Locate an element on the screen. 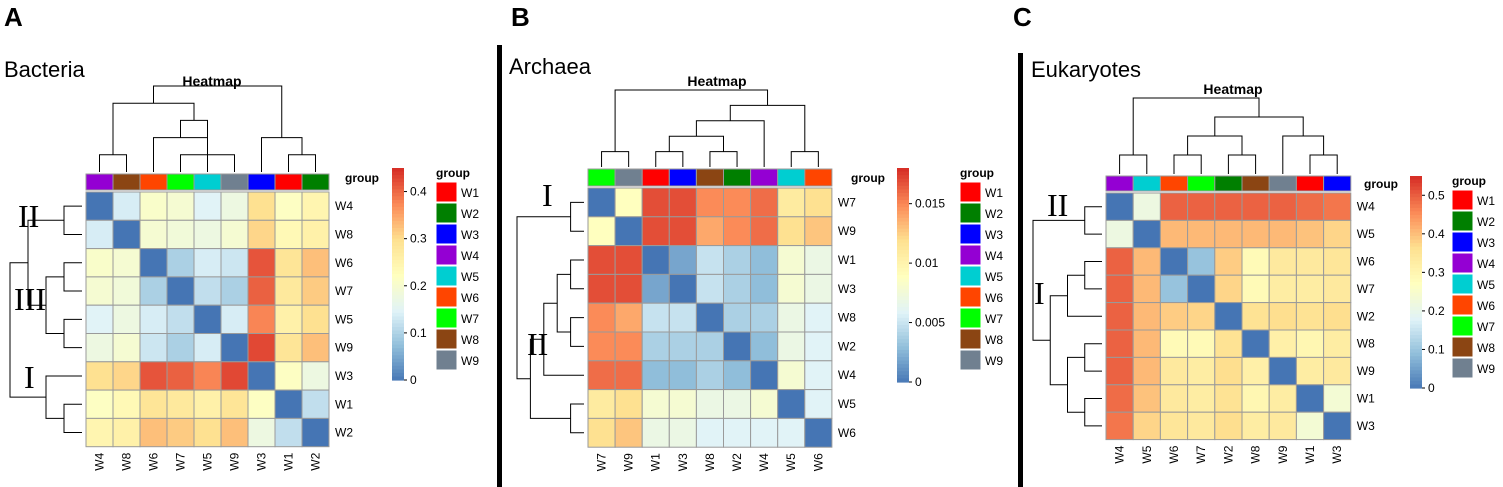  row-dendrogram is located at coordinates (45, 319).